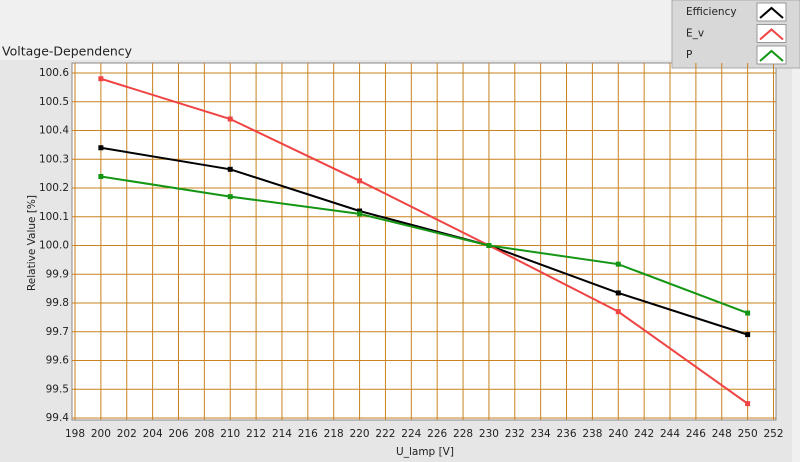 This screenshot has width=800, height=462. What do you see at coordinates (204, 434) in the screenshot?
I see `x-tick-label: 208` at bounding box center [204, 434].